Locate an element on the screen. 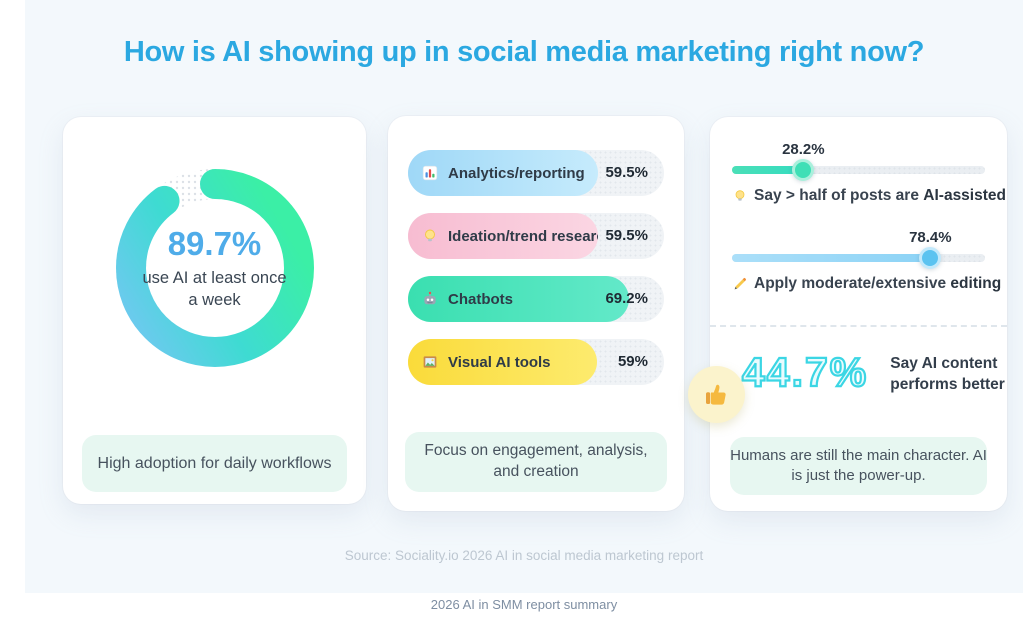  stat-number: 44.7% is located at coordinates (805, 372).